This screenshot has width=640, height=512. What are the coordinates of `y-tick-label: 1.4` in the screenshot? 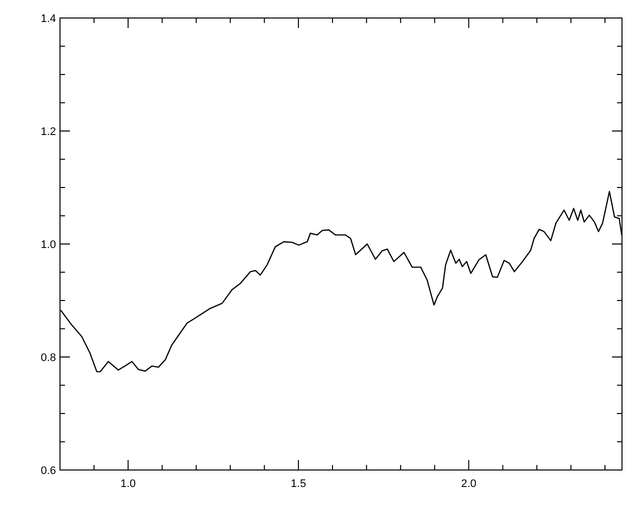 It's located at (48, 19).